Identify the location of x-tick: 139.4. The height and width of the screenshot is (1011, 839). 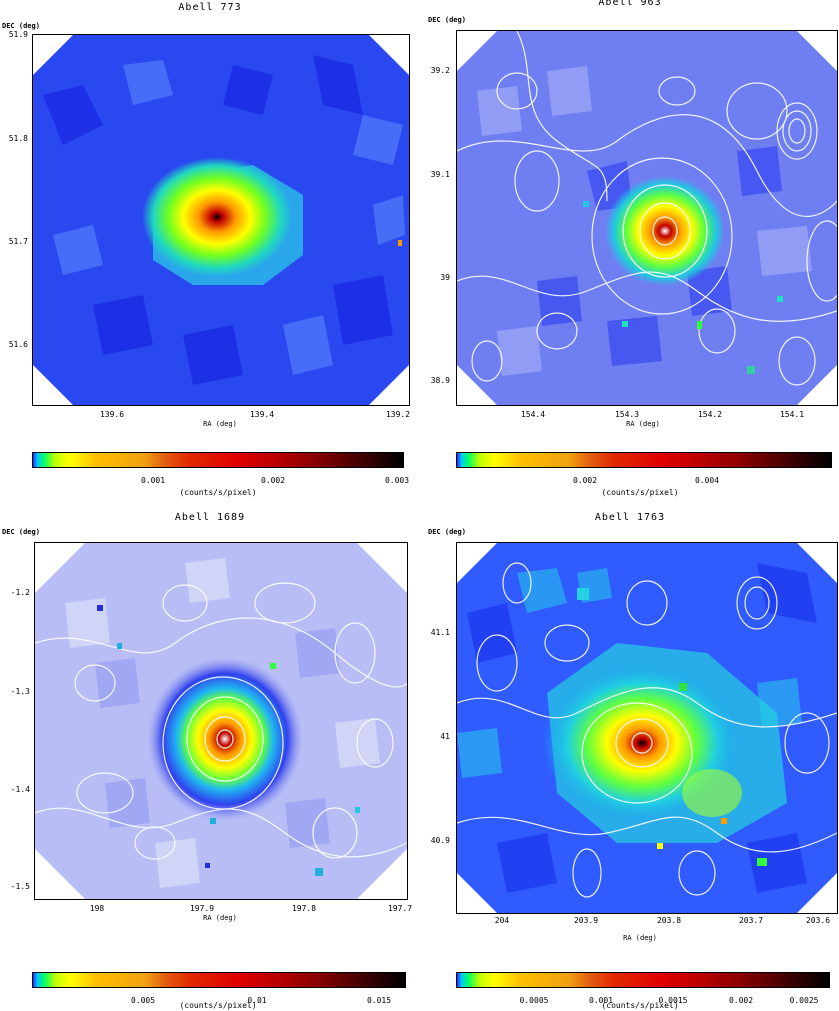
(262, 414).